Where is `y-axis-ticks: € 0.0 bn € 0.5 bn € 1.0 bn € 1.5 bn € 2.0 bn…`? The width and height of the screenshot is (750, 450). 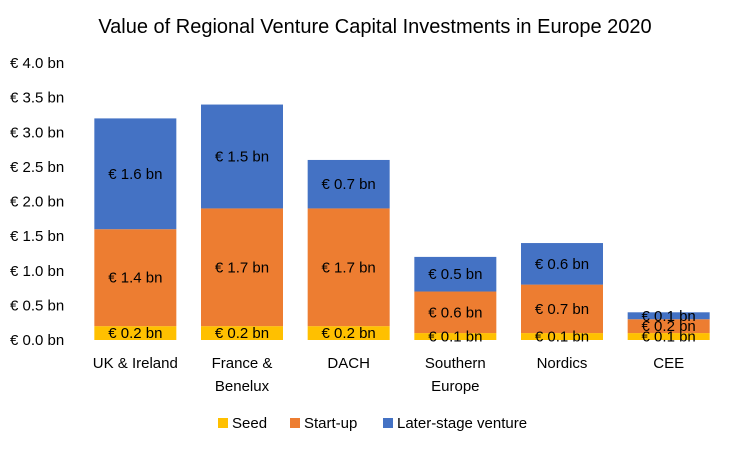
y-axis-ticks: € 0.0 bn € 0.5 bn € 1.0 bn € 1.5 bn € 2.0 bn… is located at coordinates (37, 202).